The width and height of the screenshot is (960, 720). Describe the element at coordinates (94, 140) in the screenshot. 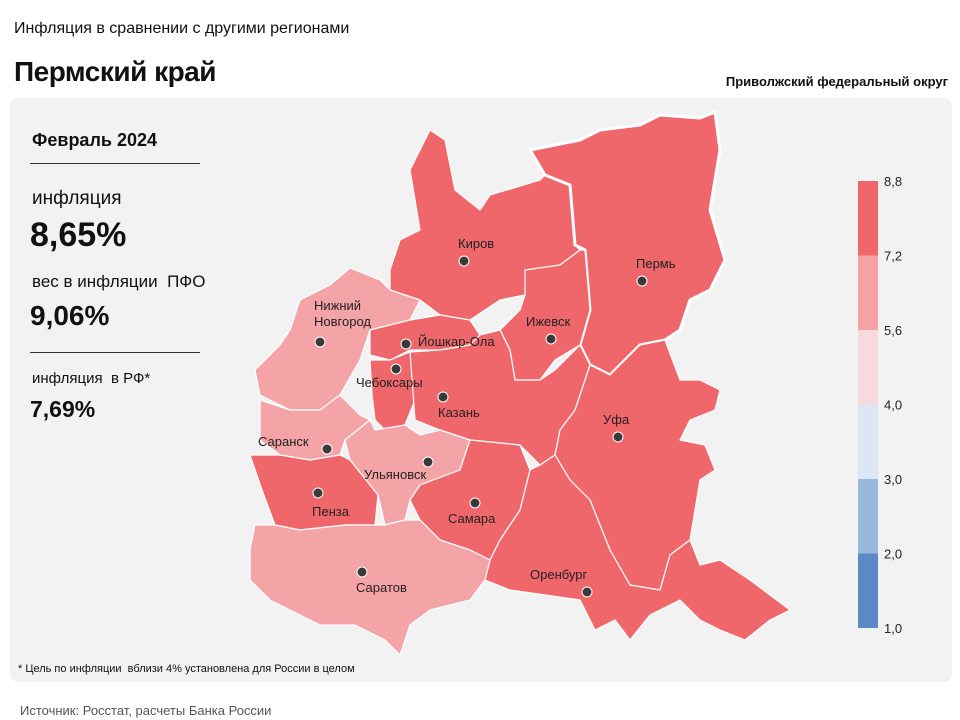

I see `period: Февраль 2024` at that location.